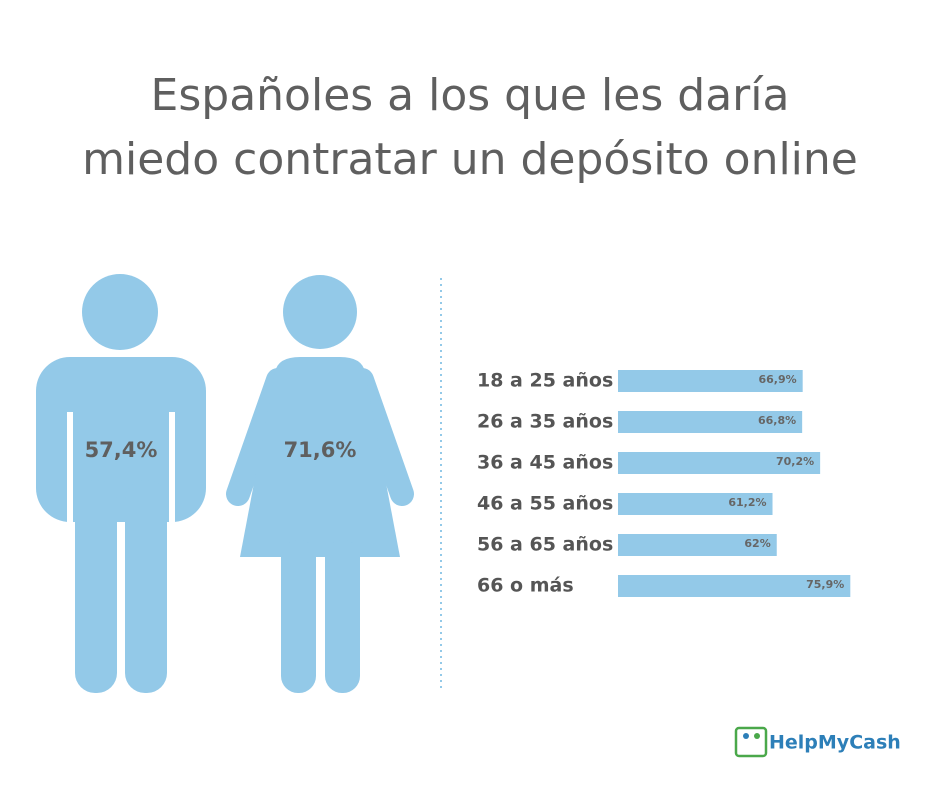 This screenshot has width=940, height=788. I want to click on category-label: 36 a 45 años, so click(545, 463).